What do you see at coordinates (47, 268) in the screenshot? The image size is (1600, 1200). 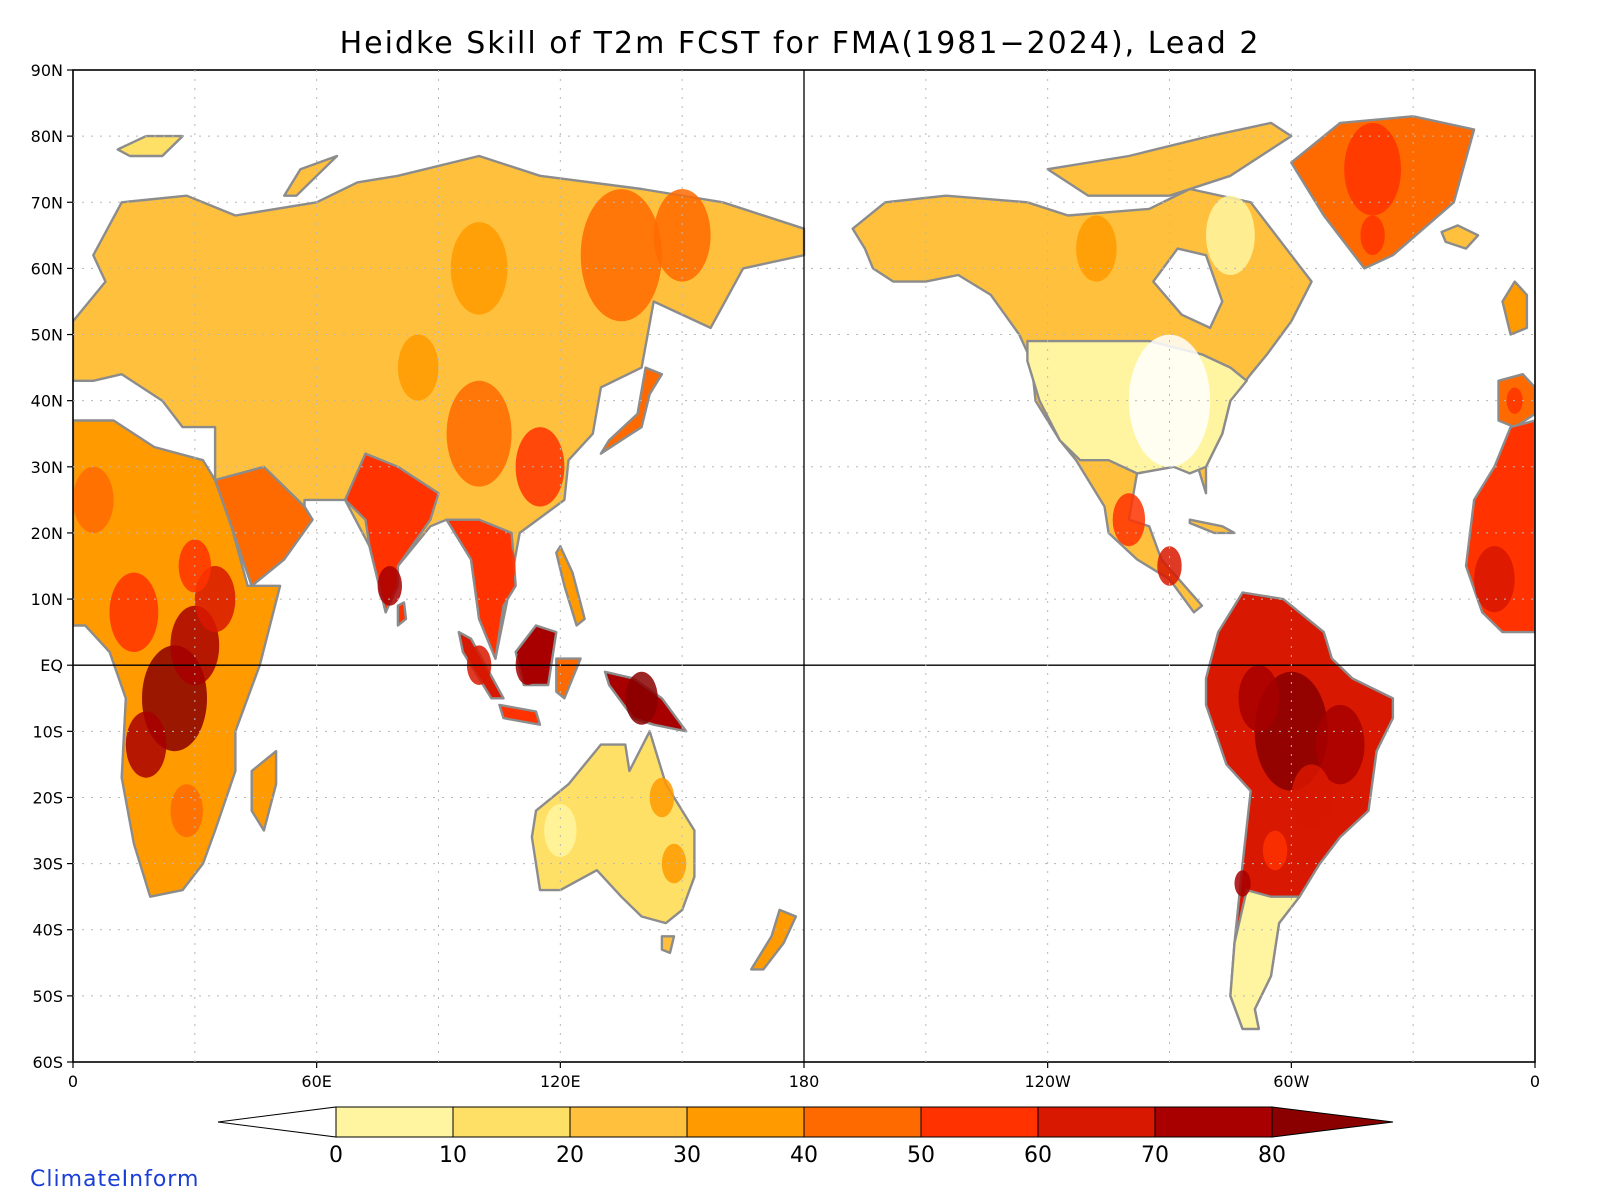 I see `lat-tick-label: 60N` at bounding box center [47, 268].